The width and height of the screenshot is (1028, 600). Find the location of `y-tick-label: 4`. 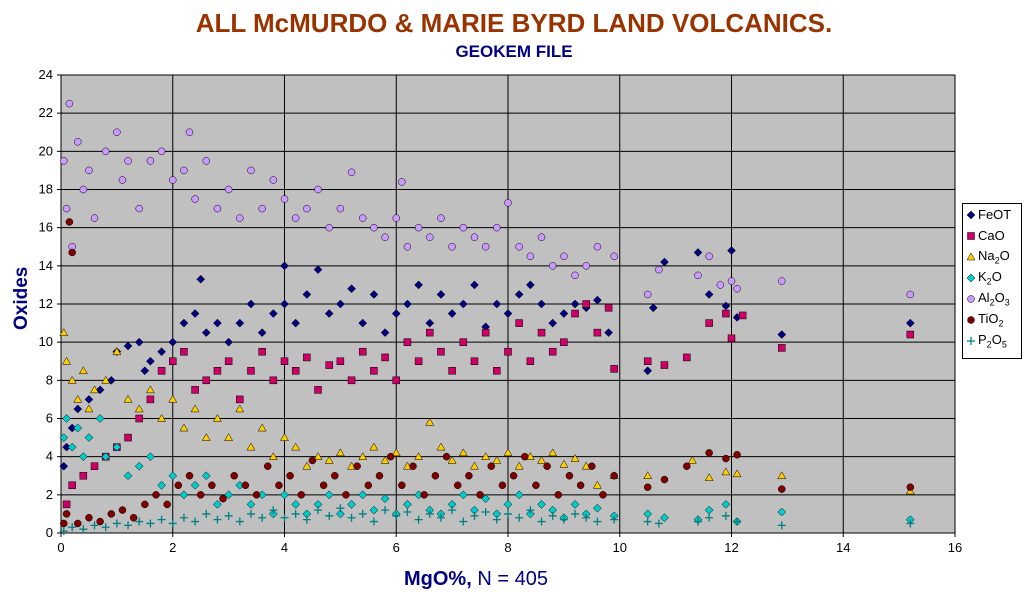

y-tick-label: 4 is located at coordinates (49, 456).